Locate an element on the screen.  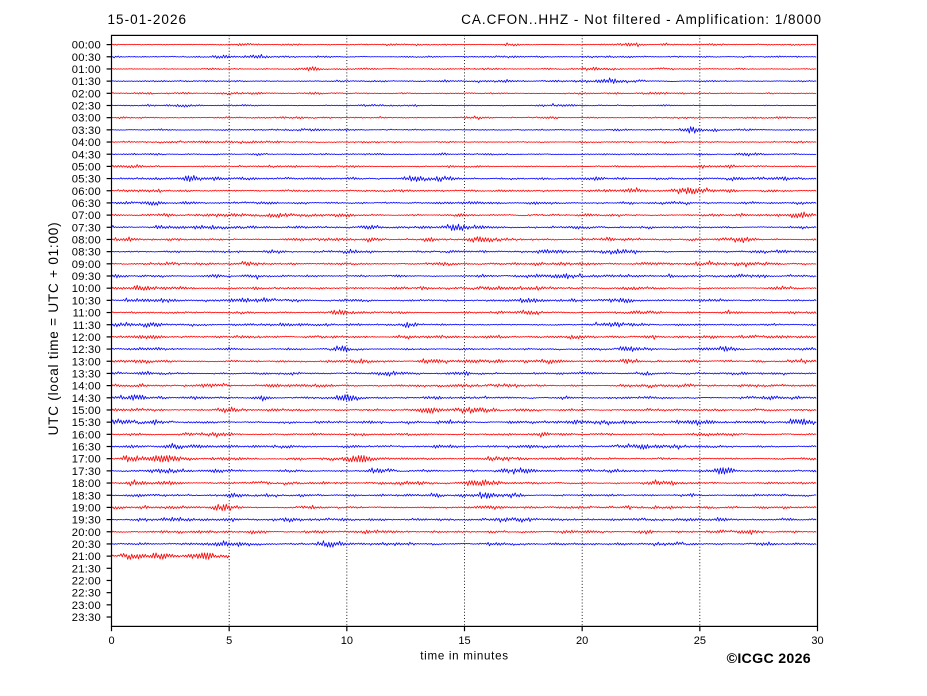
svg-text: 13:00 is located at coordinates (86, 362).